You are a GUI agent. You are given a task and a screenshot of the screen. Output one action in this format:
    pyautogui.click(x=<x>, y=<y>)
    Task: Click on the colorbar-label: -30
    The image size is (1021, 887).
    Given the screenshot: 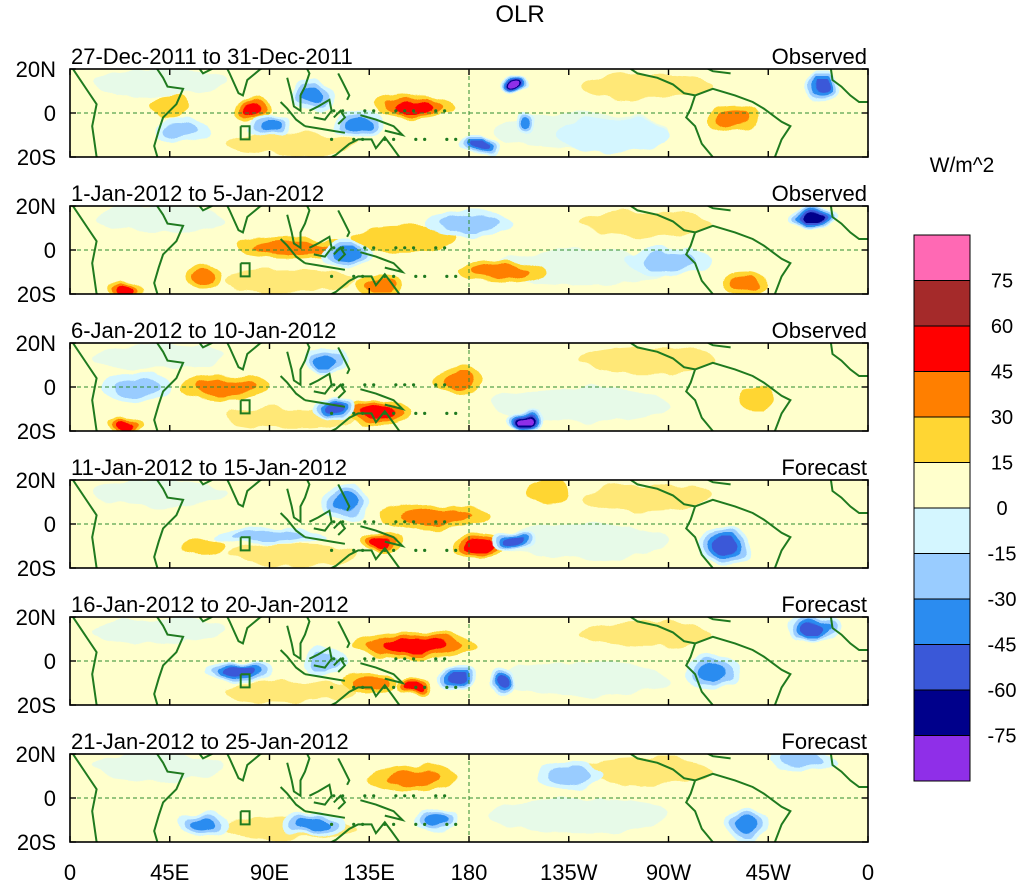 What is the action you would take?
    pyautogui.click(x=1002, y=600)
    